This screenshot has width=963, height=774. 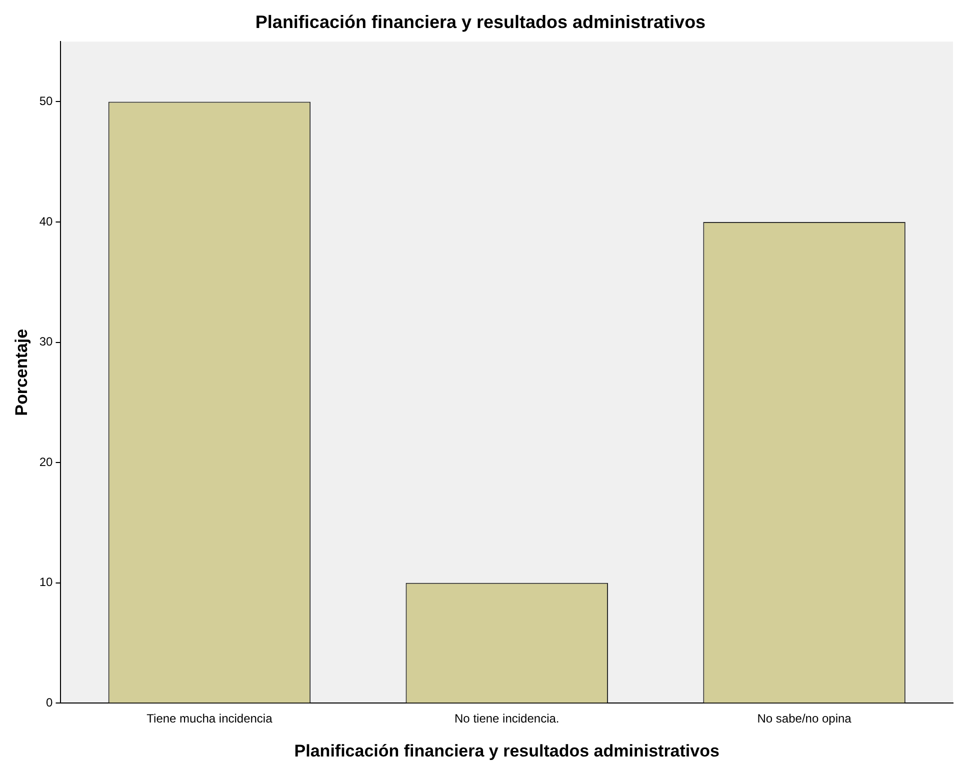 What do you see at coordinates (209, 719) in the screenshot?
I see `x-tick-label: Tiene mucha incidencia` at bounding box center [209, 719].